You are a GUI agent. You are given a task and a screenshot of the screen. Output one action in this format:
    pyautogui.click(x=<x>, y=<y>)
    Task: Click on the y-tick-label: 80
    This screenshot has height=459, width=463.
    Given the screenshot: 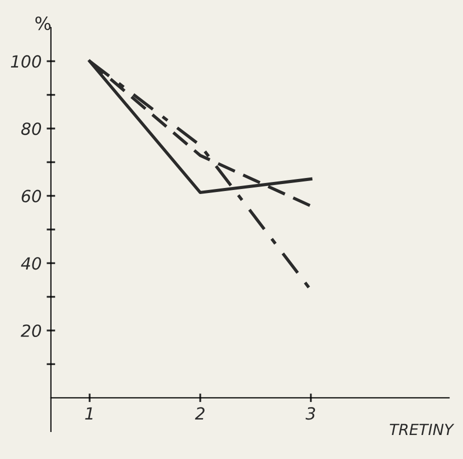 What is the action you would take?
    pyautogui.click(x=31, y=129)
    